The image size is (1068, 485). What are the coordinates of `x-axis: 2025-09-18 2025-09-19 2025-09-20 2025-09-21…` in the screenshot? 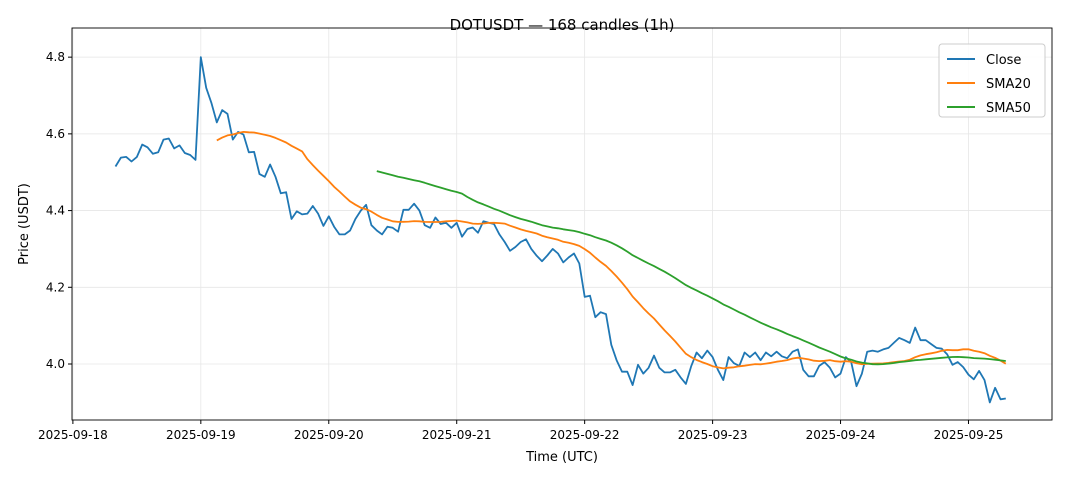 It's located at (520, 431).